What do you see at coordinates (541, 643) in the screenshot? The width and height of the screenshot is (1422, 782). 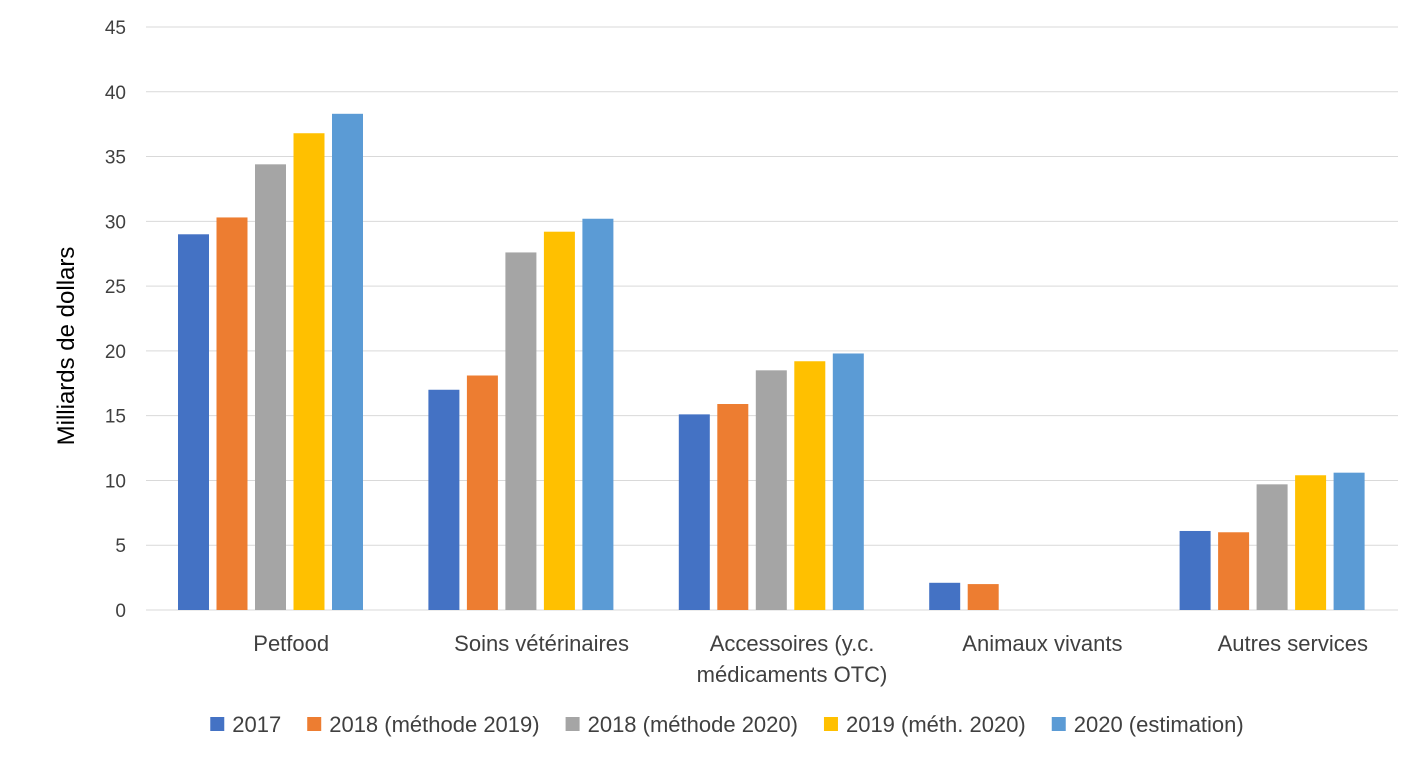 I see `x-category-label: Soins vétérinaires` at bounding box center [541, 643].